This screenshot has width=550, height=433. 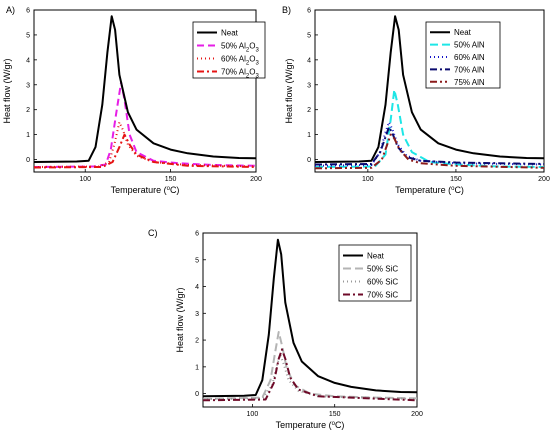 I want to click on series-line-60-aln, so click(x=429, y=144).